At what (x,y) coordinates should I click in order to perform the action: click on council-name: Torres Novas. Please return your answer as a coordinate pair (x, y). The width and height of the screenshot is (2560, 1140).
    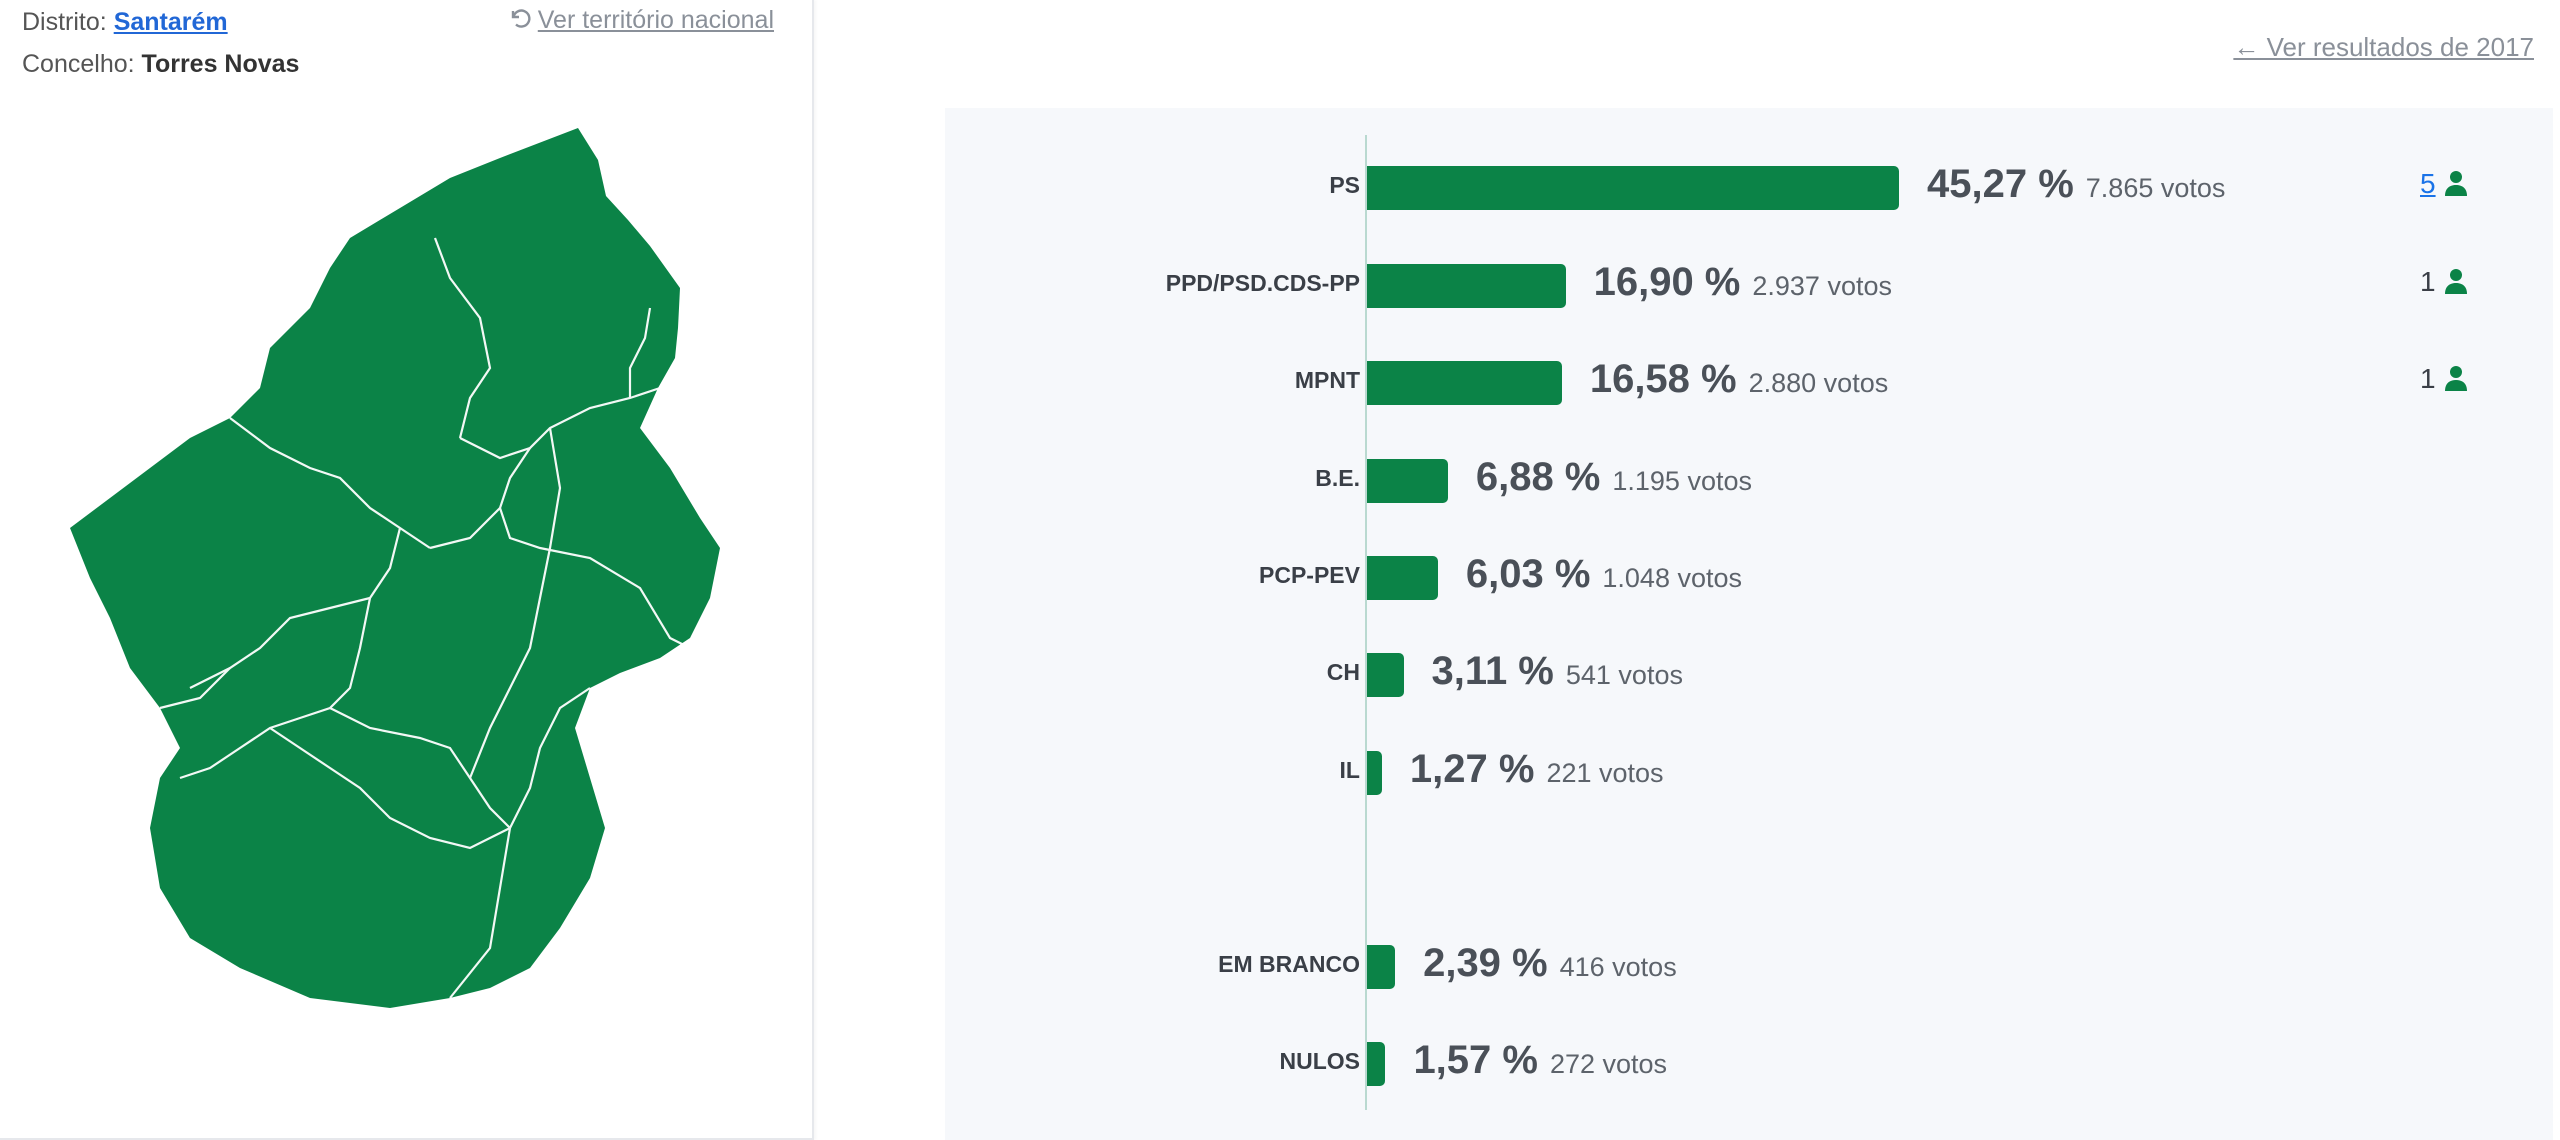
    Looking at the image, I should click on (220, 64).